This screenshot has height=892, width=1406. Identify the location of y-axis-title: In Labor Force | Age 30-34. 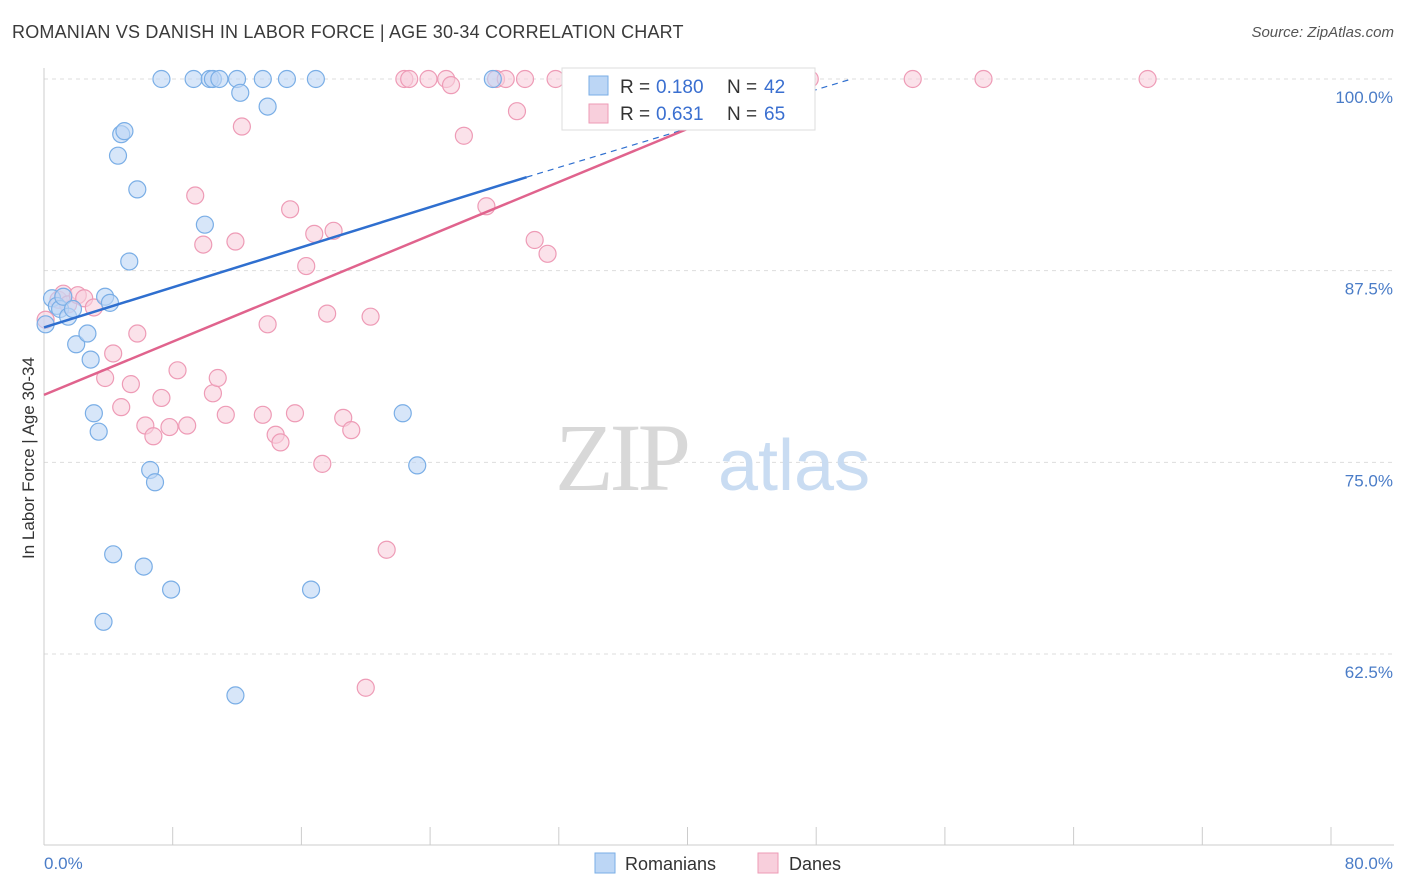
(28, 458).